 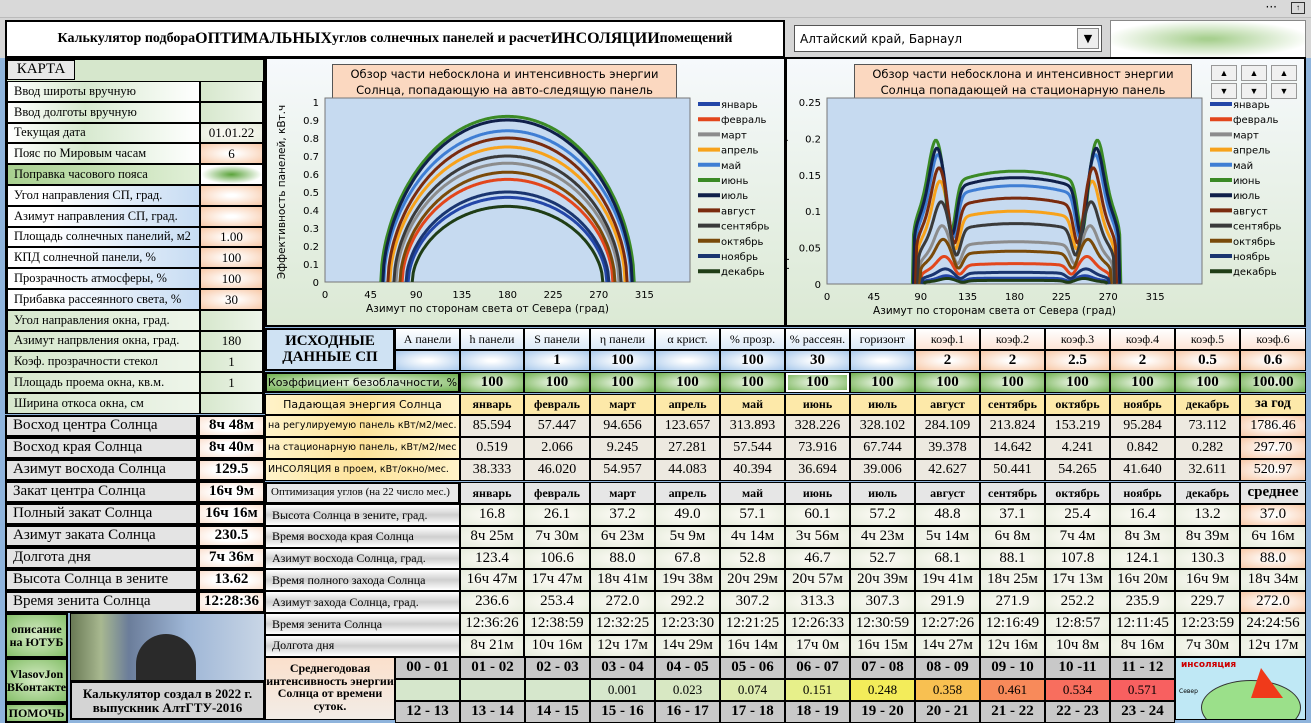 I want to click on optimization-value: 12ч 17м, so click(x=622, y=645).